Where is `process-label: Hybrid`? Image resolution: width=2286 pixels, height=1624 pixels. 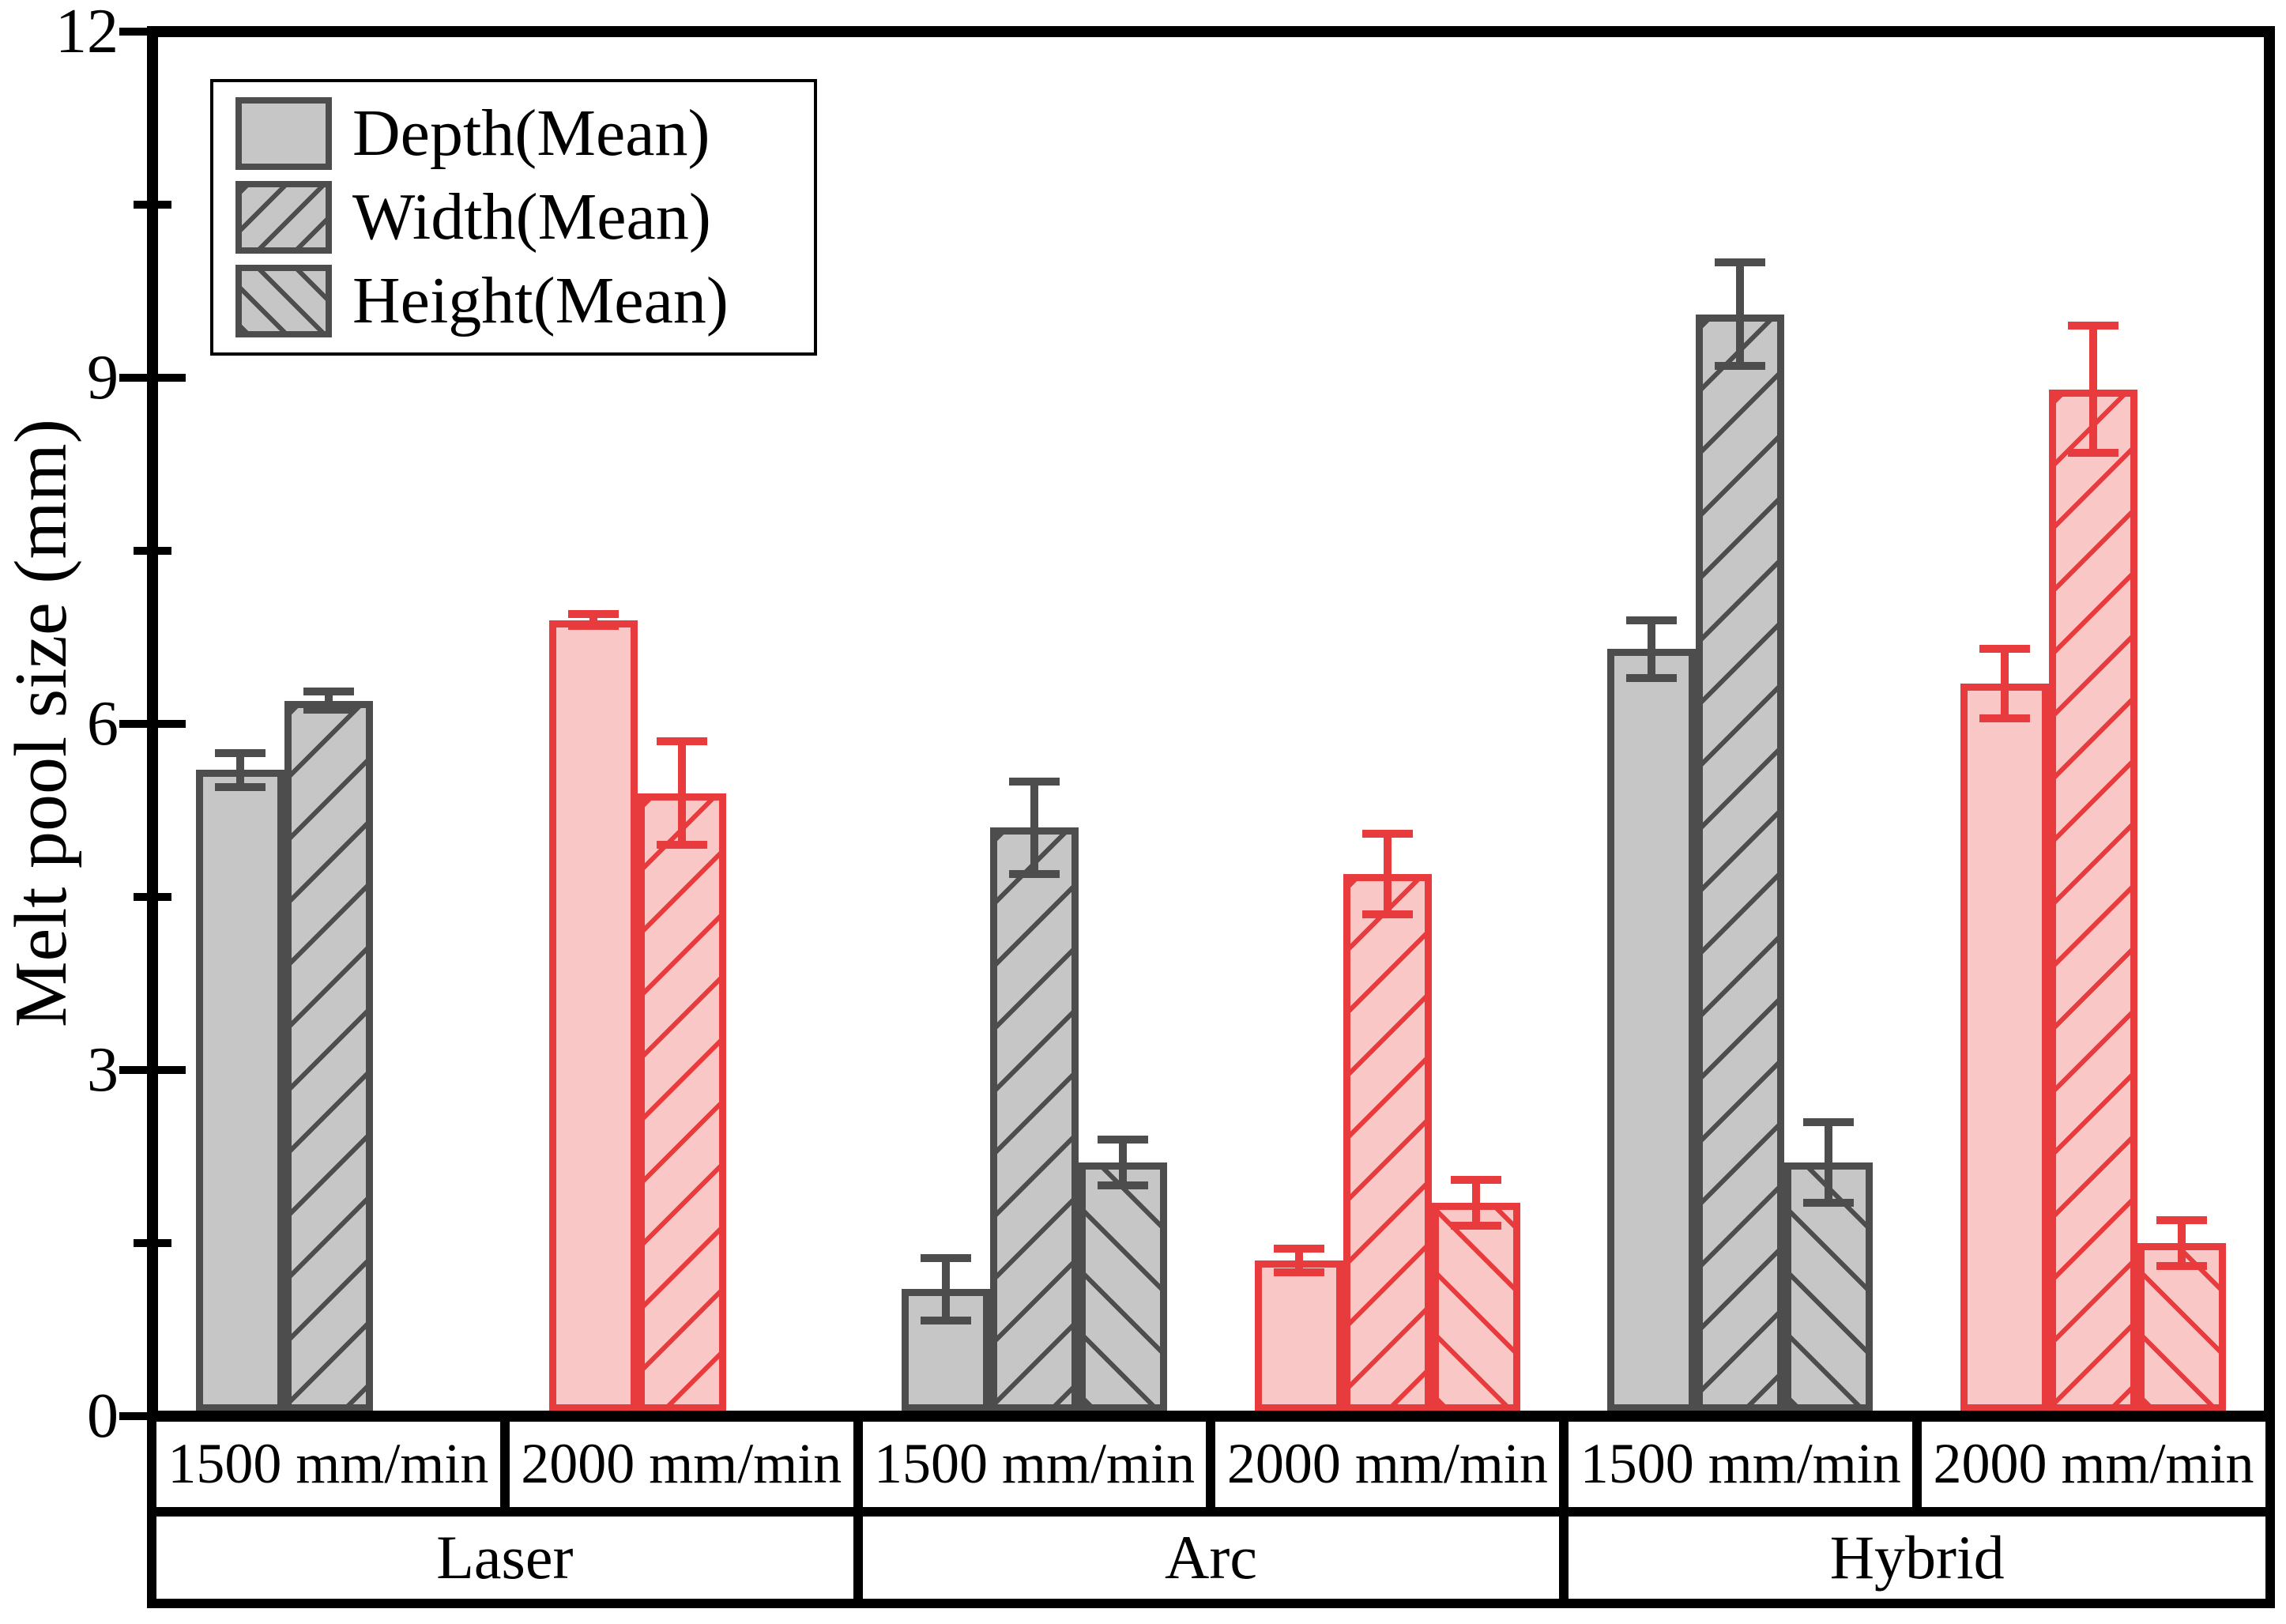 process-label: Hybrid is located at coordinates (1917, 1557).